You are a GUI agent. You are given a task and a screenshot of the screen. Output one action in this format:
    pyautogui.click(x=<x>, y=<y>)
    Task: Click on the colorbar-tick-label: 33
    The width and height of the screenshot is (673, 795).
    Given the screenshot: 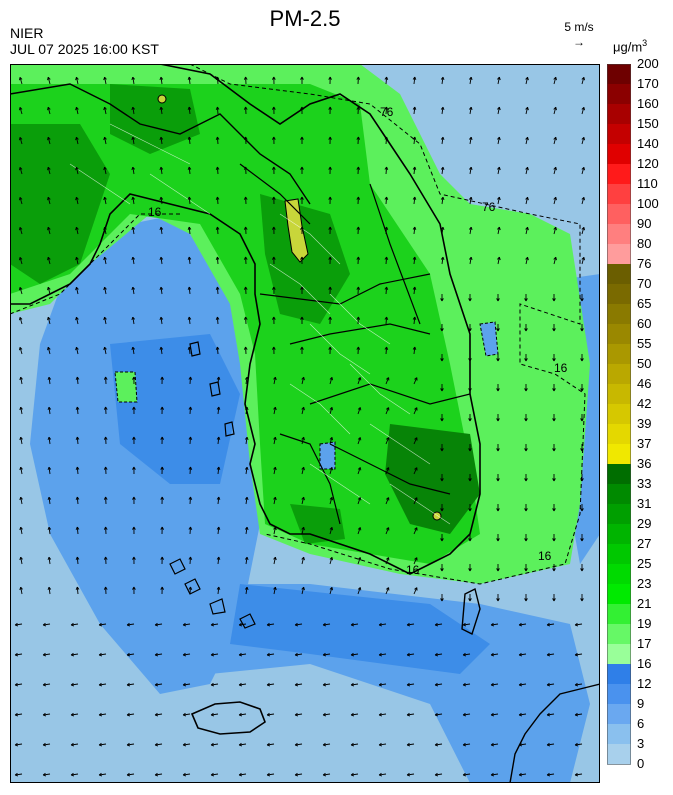 What is the action you would take?
    pyautogui.click(x=644, y=483)
    